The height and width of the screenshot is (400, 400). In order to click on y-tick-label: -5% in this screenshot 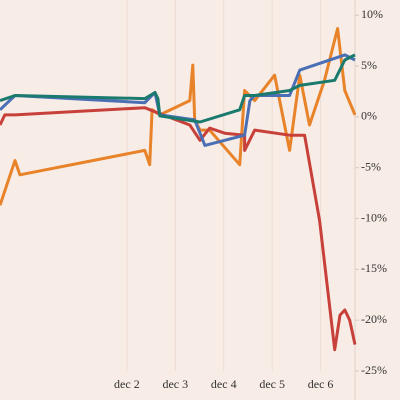, I will do `click(371, 166)`.